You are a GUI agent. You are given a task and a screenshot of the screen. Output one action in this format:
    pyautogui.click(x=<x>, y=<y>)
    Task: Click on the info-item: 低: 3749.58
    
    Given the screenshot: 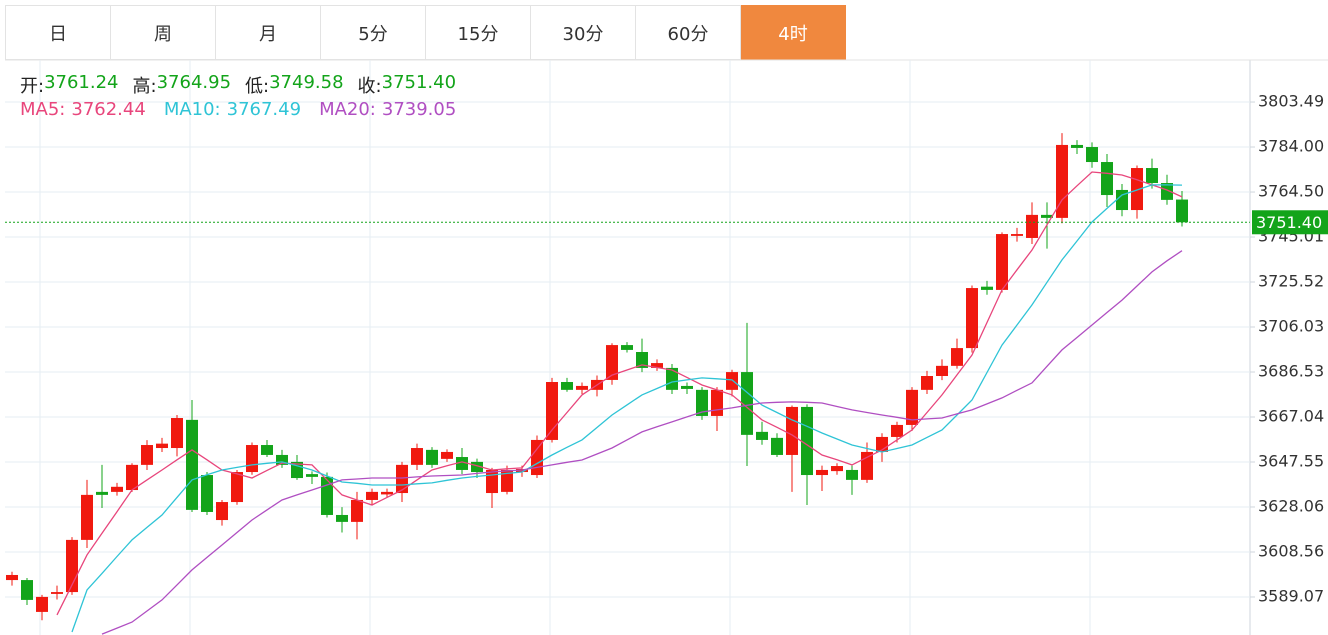 What is the action you would take?
    pyautogui.click(x=294, y=85)
    